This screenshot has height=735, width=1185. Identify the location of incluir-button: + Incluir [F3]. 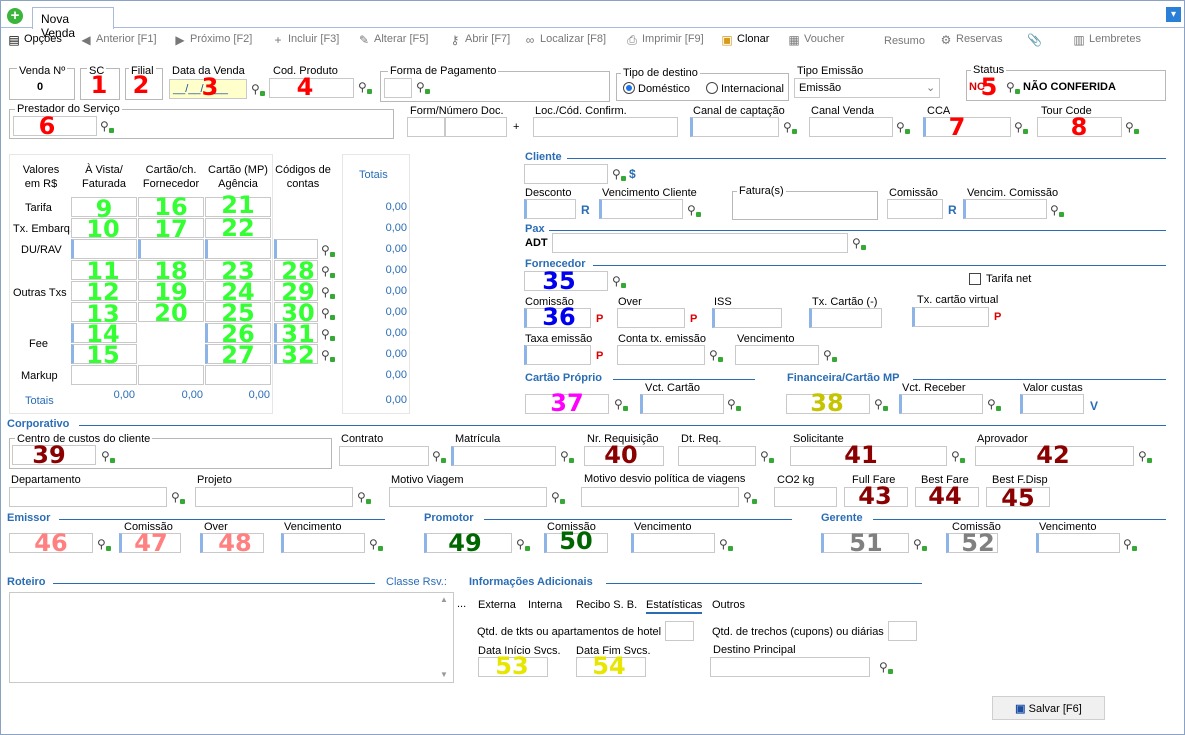
(305, 40).